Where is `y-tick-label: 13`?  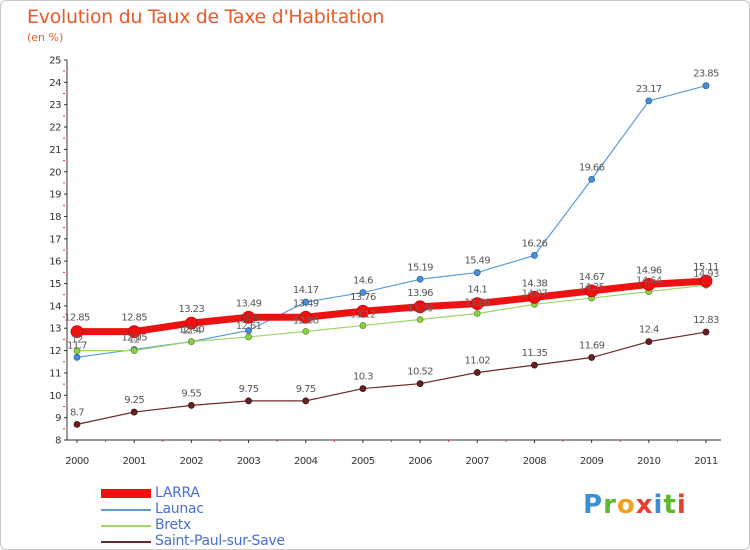 y-tick-label: 13 is located at coordinates (55, 329).